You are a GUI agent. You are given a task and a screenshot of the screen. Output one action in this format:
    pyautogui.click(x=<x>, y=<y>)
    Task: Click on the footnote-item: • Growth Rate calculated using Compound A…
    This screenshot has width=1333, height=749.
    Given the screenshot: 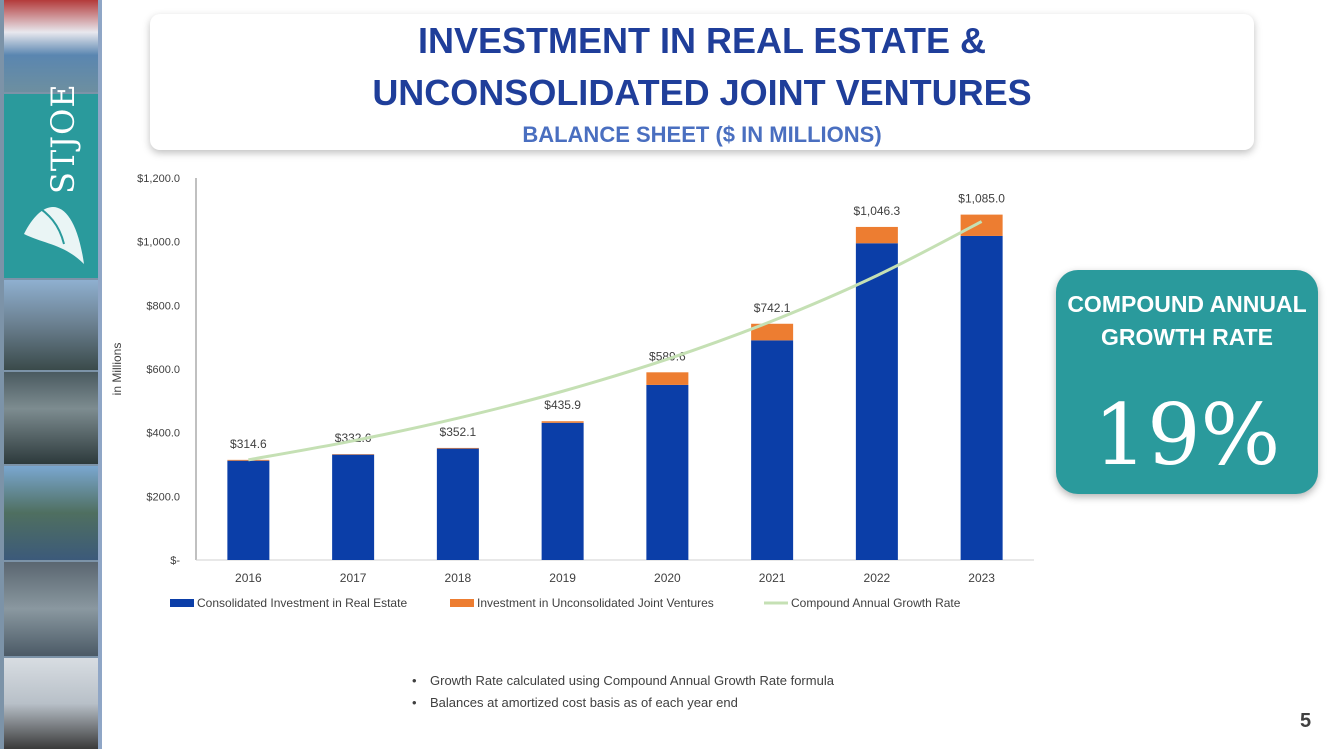 What is the action you would take?
    pyautogui.click(x=623, y=681)
    